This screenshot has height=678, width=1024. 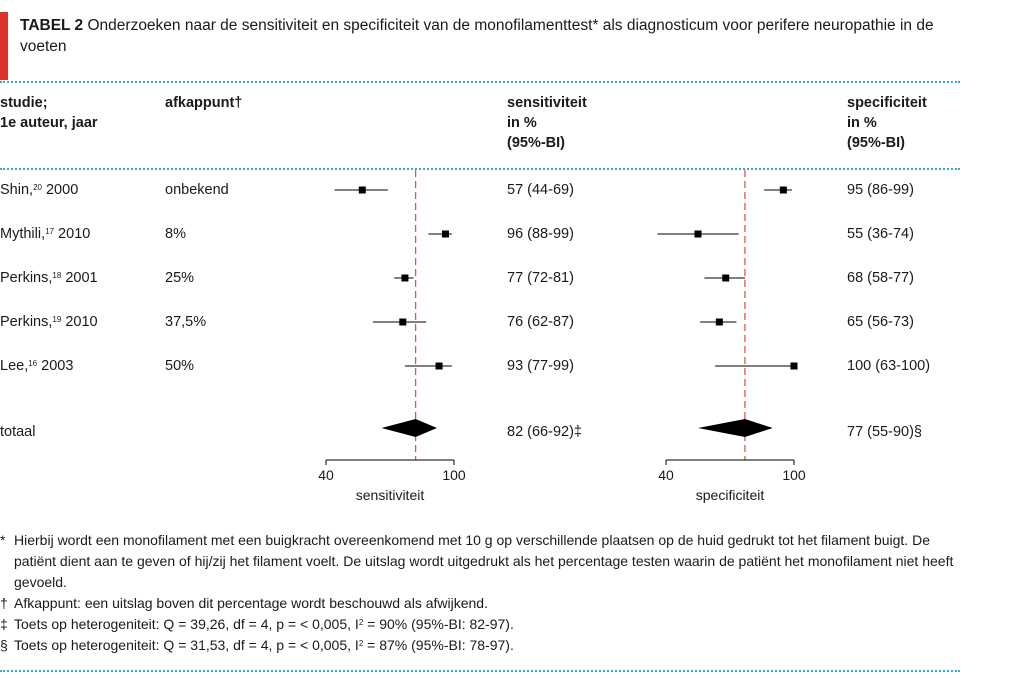 I want to click on specificity-value: 95 (86-99), so click(x=880, y=190).